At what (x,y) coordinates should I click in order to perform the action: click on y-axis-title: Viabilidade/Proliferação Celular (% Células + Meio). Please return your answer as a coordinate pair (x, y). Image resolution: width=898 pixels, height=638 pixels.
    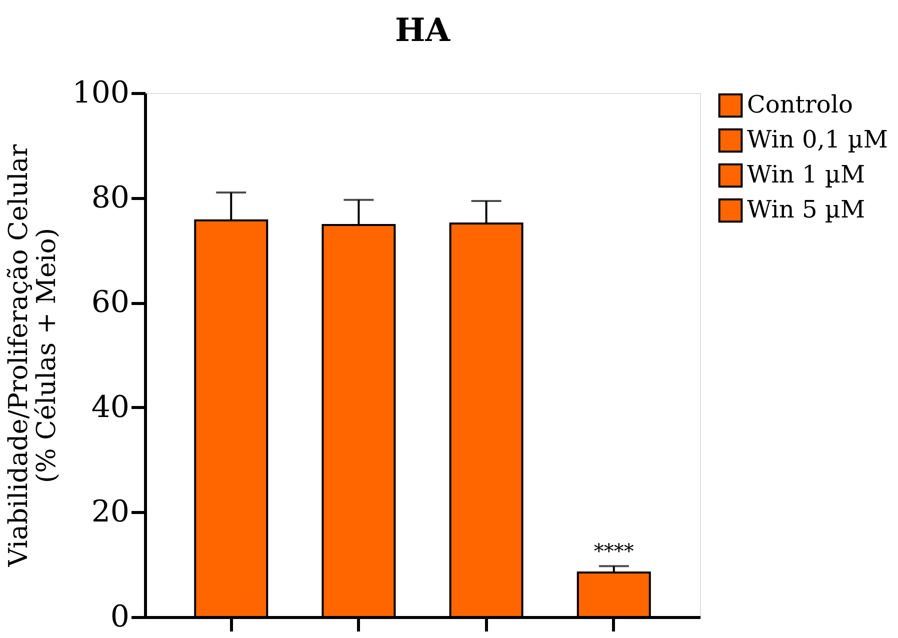
    Looking at the image, I should click on (33, 356).